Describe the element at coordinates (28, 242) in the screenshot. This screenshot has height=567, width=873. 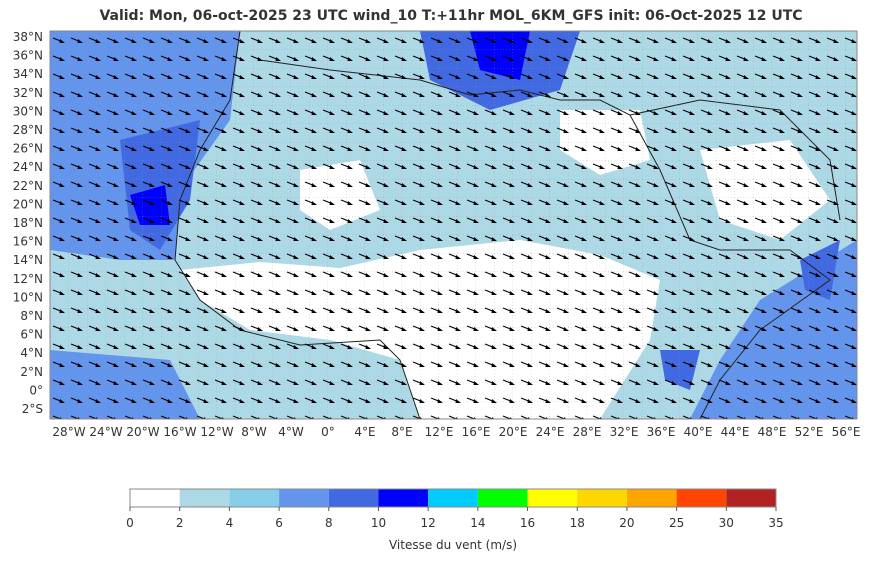
I see `lat-label: 16°N` at that location.